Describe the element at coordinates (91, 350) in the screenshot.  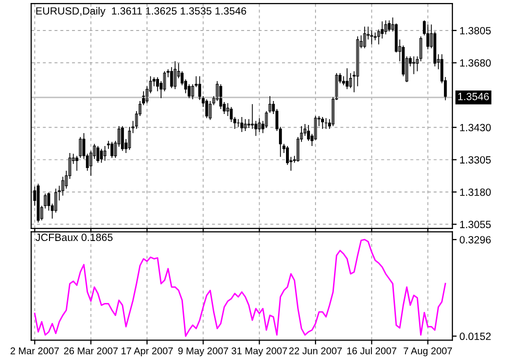
I see `x-tick-label: 26 Mar 2007` at that location.